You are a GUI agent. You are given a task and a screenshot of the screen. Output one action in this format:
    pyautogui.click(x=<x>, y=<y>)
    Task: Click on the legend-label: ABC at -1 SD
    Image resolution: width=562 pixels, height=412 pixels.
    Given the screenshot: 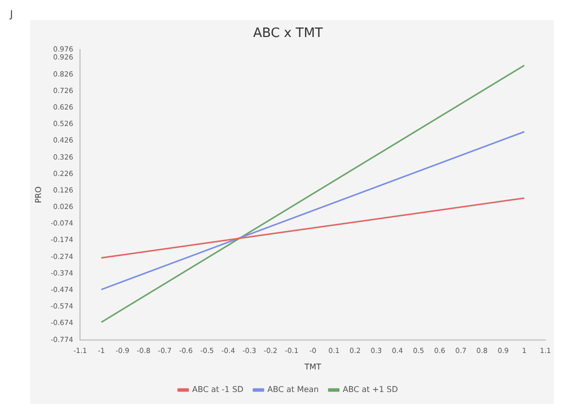 What is the action you would take?
    pyautogui.click(x=218, y=389)
    